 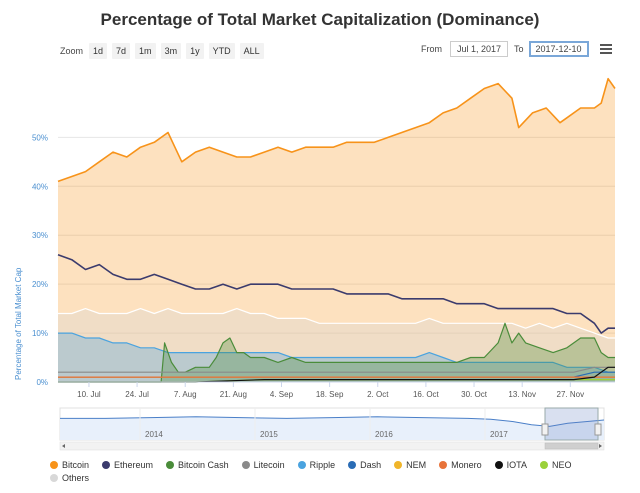 I want to click on series-line-litecoin, so click(x=336, y=369).